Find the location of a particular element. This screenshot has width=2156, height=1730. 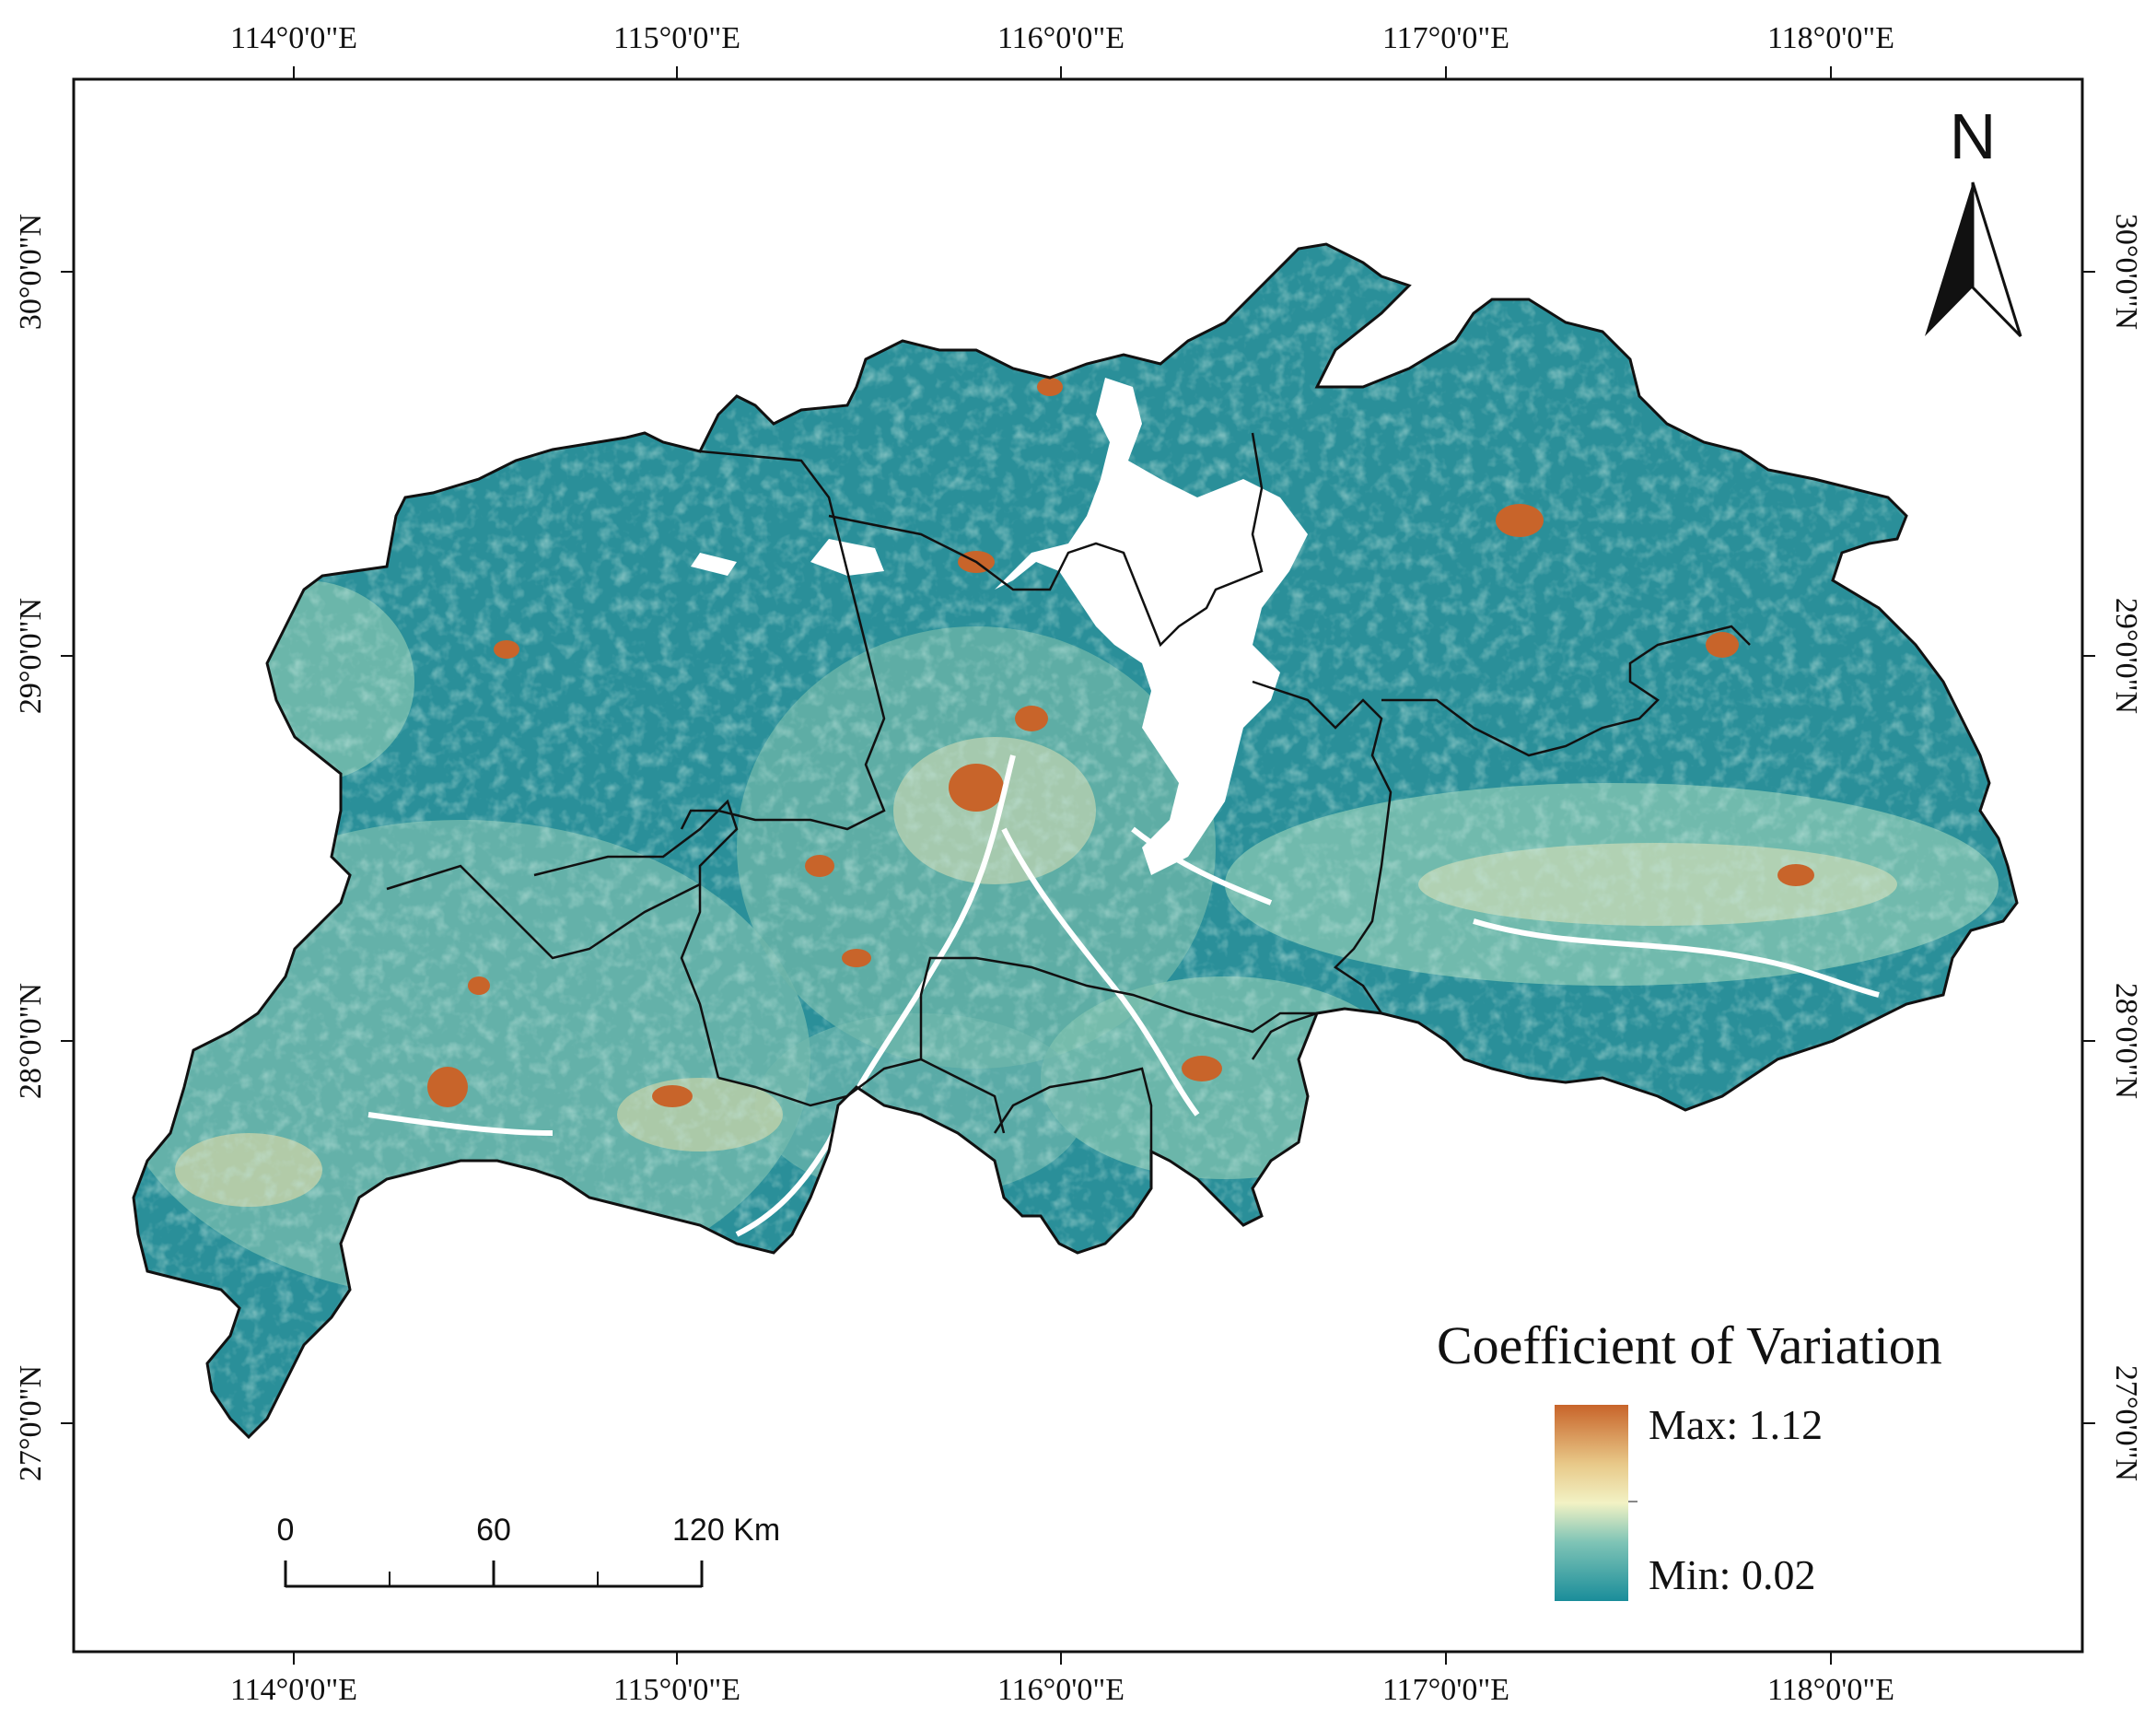

north-label: N is located at coordinates (1973, 136).